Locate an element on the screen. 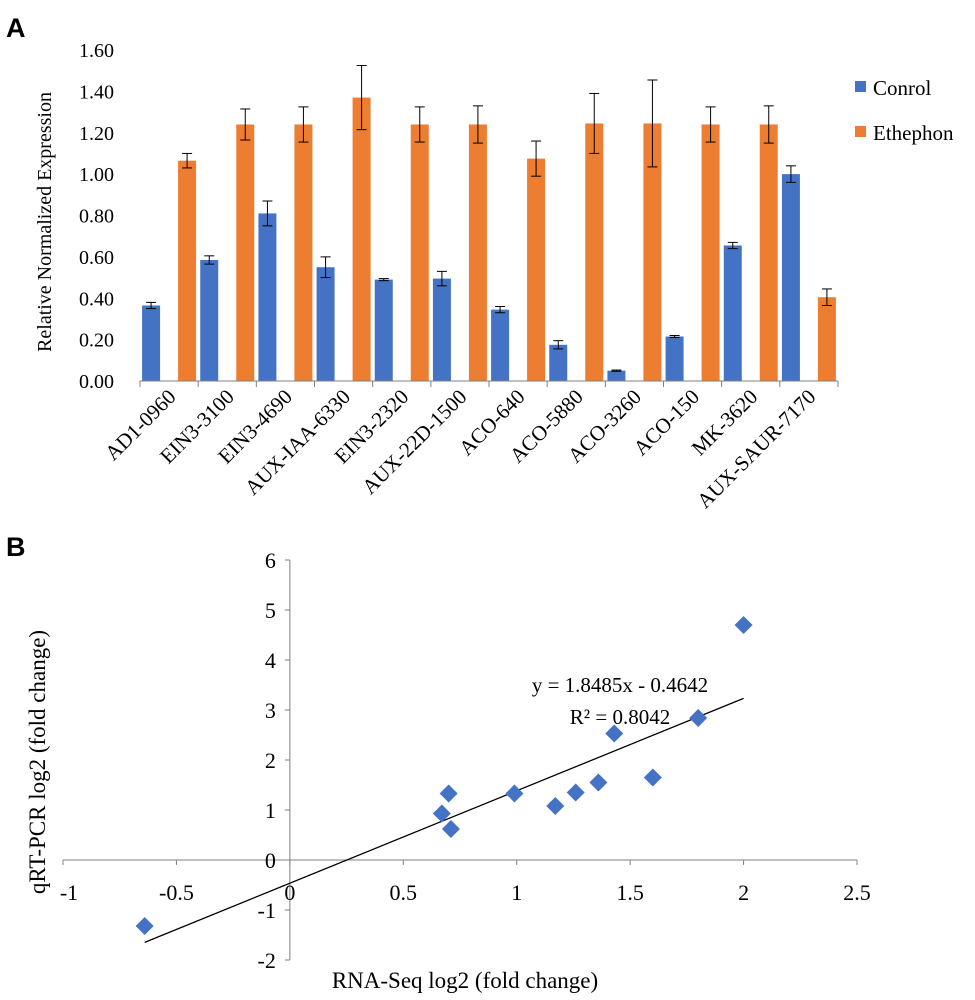  x-tick-label: 0.5 is located at coordinates (404, 892).